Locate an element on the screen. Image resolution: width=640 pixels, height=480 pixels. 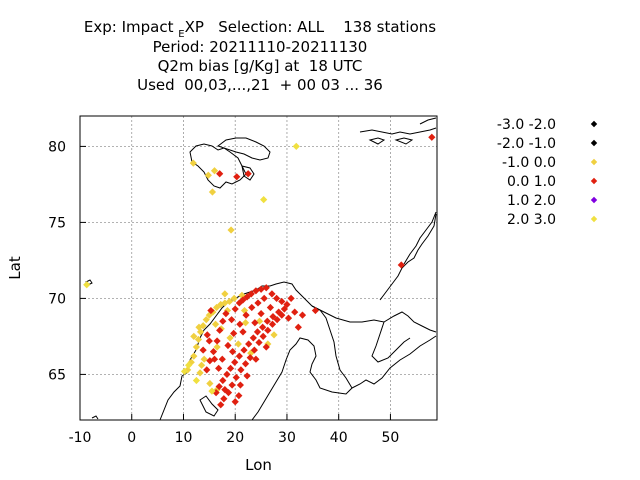
legend-label: 0.0 1.0 is located at coordinates (531, 182).